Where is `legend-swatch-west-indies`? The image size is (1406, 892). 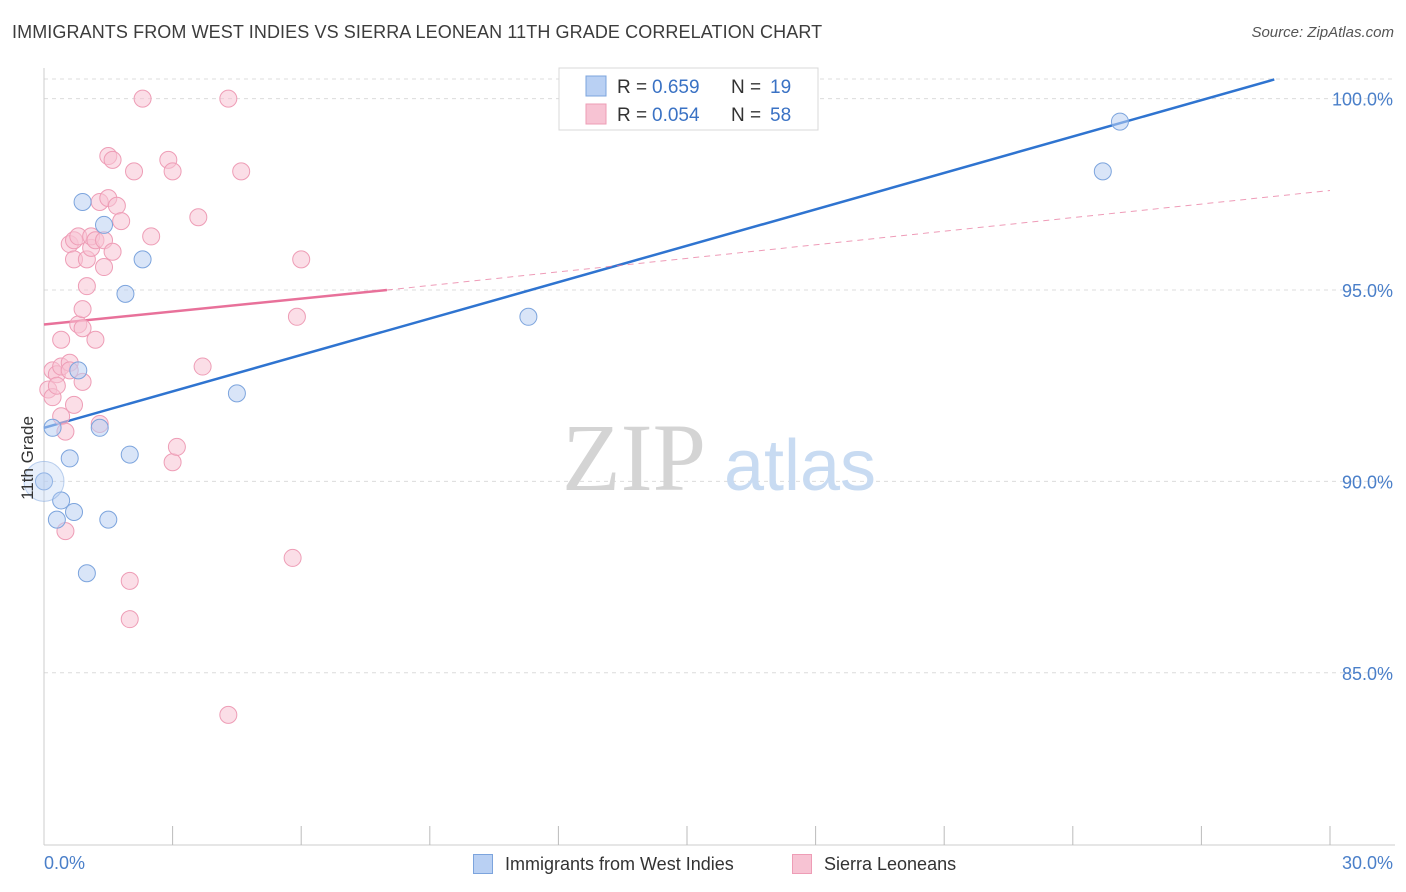
legend-swatch-west-indies is located at coordinates (483, 864).